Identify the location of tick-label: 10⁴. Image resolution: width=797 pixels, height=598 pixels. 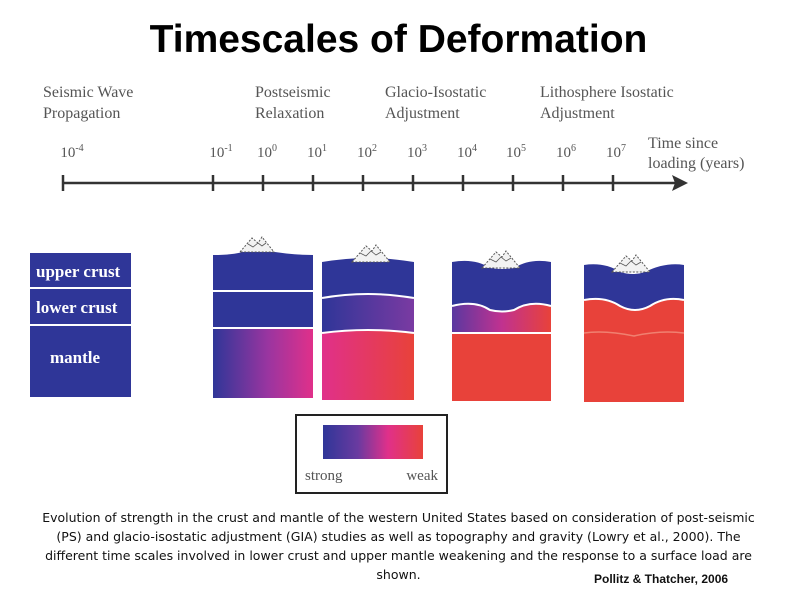
(467, 152).